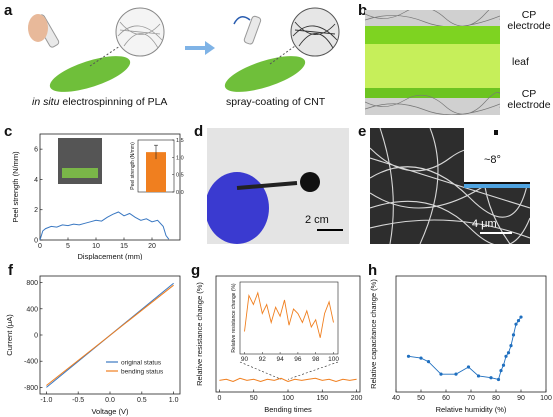 The width and height of the screenshot is (553, 417). Describe the element at coordinates (31, 388) in the screenshot. I see `y-tick-label: -800` at that location.